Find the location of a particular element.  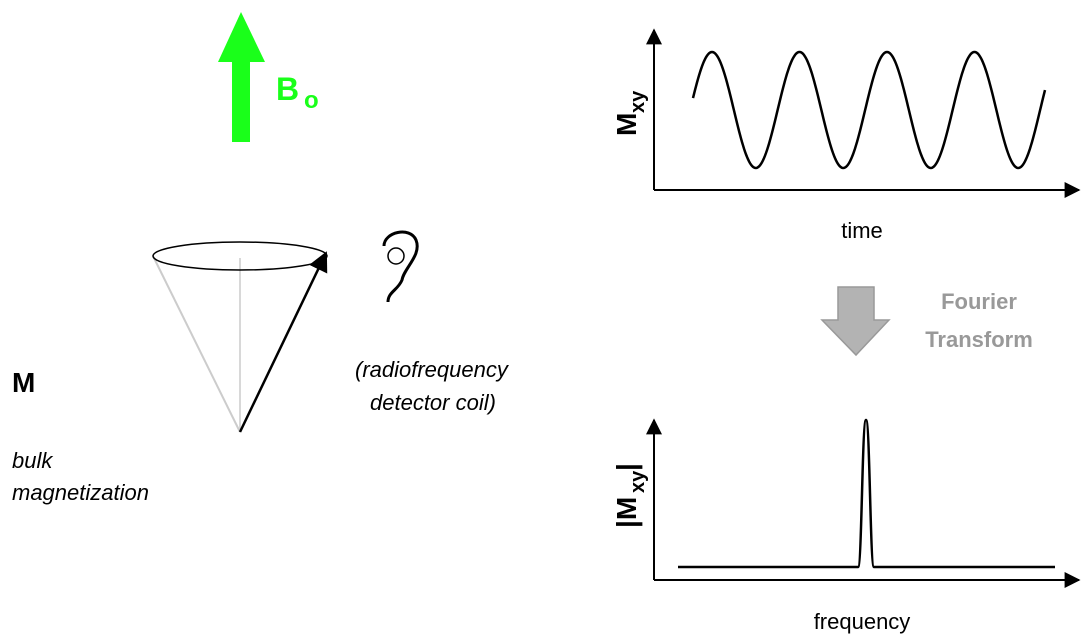

coil is located at coordinates (400, 266).